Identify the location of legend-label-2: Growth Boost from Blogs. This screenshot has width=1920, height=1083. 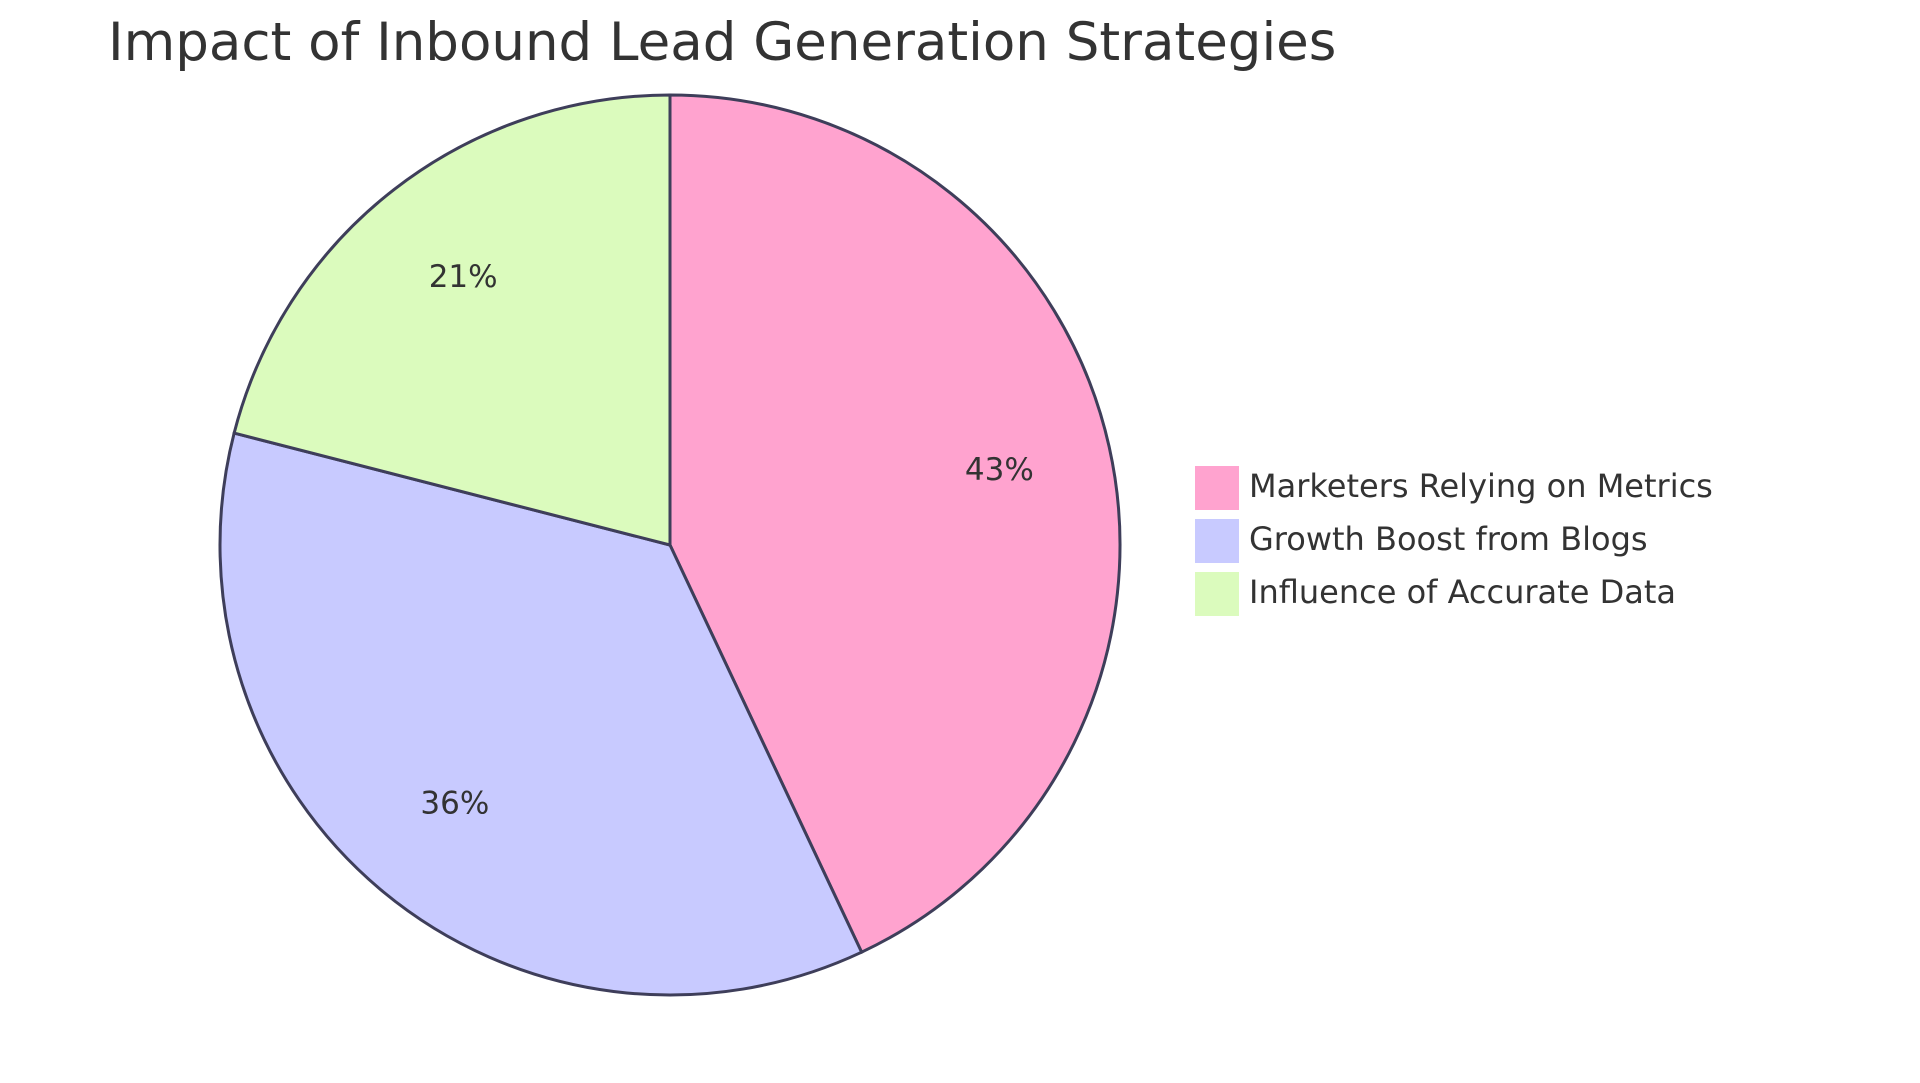
(1448, 539).